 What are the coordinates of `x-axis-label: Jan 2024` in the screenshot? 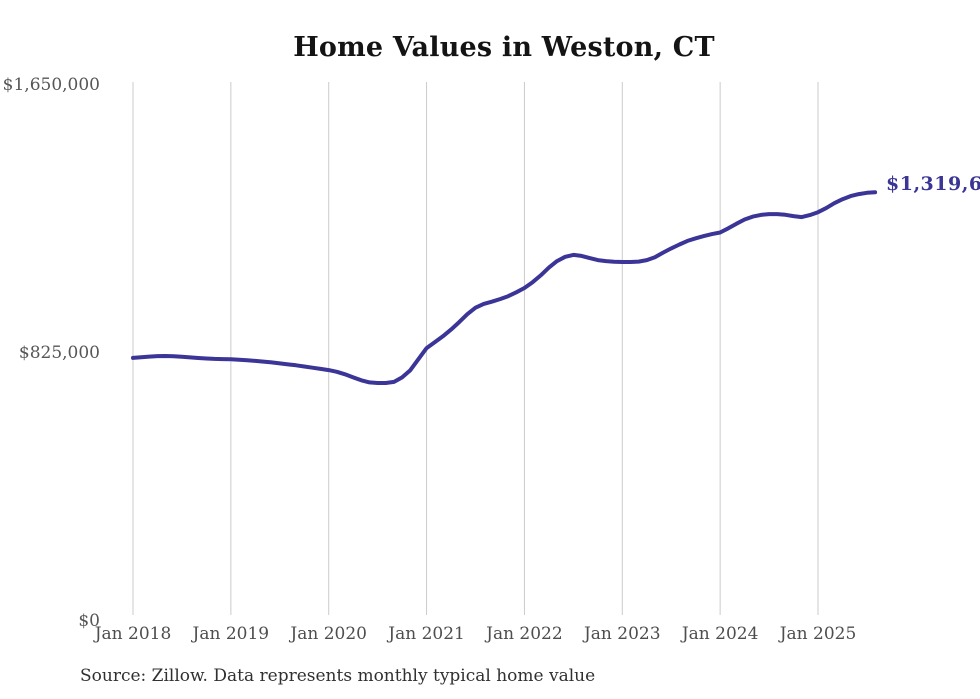 It's located at (720, 634).